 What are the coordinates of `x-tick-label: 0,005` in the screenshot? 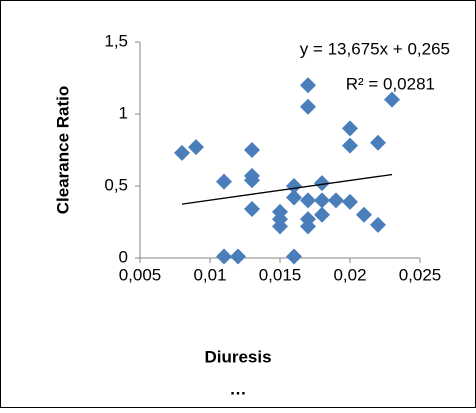 It's located at (140, 274).